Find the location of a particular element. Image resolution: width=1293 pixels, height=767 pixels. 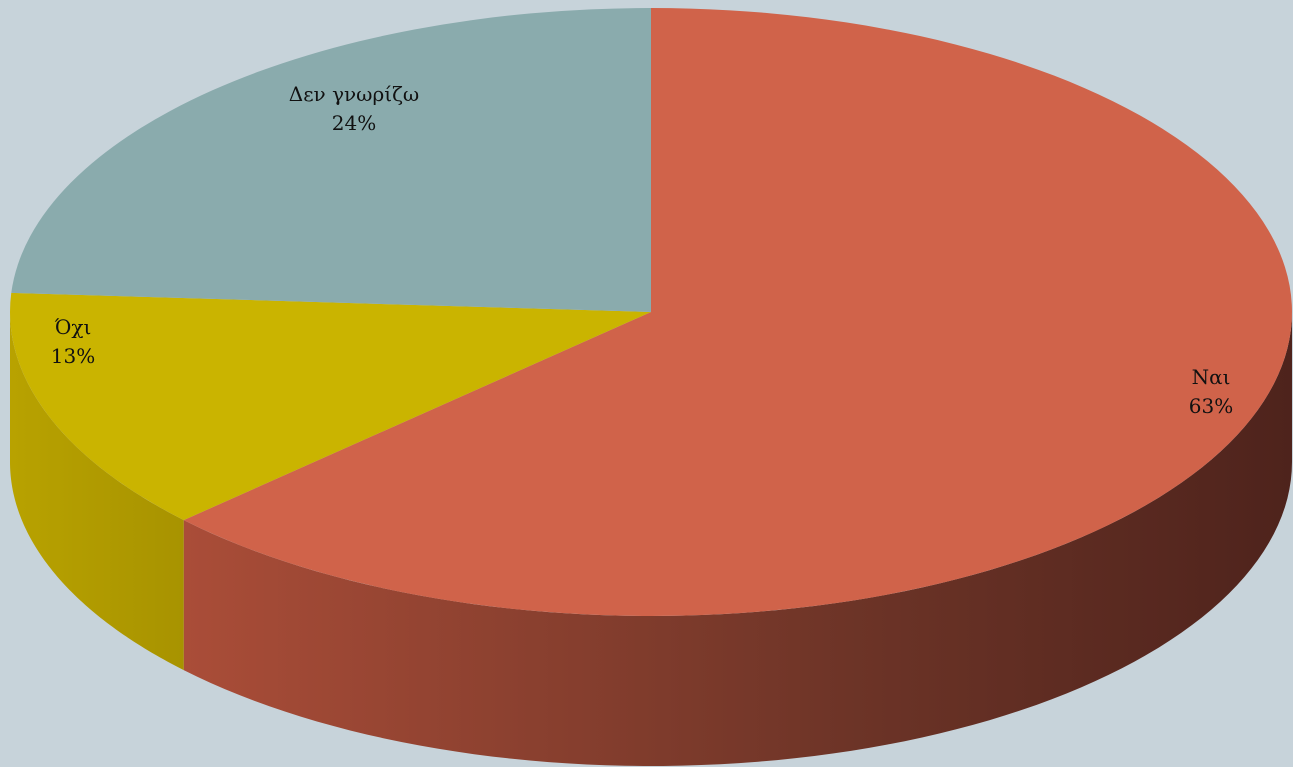

slice-percent-1: 63% is located at coordinates (1211, 406).